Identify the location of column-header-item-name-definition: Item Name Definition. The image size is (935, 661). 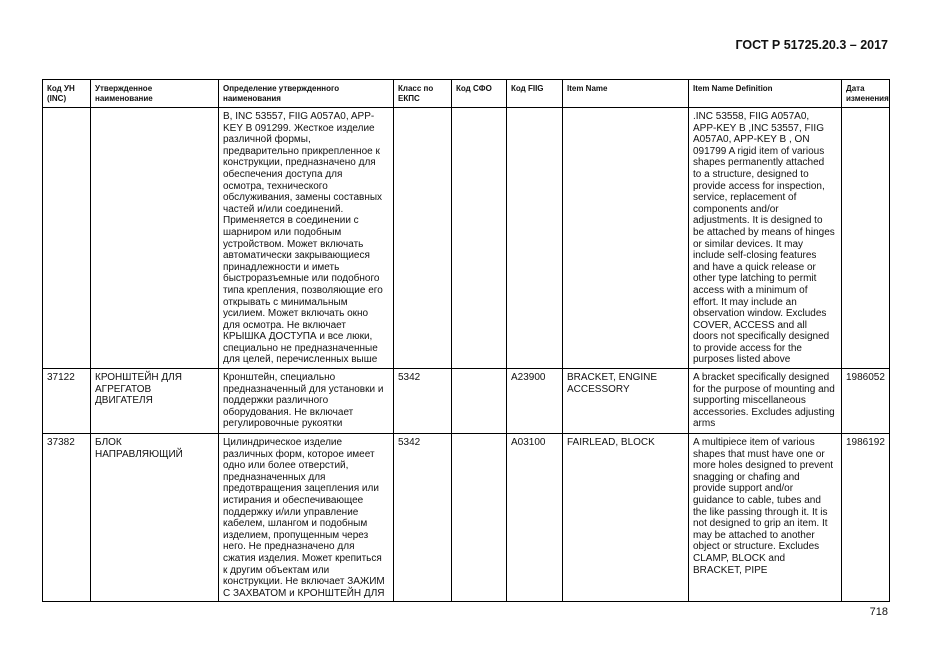
(765, 93).